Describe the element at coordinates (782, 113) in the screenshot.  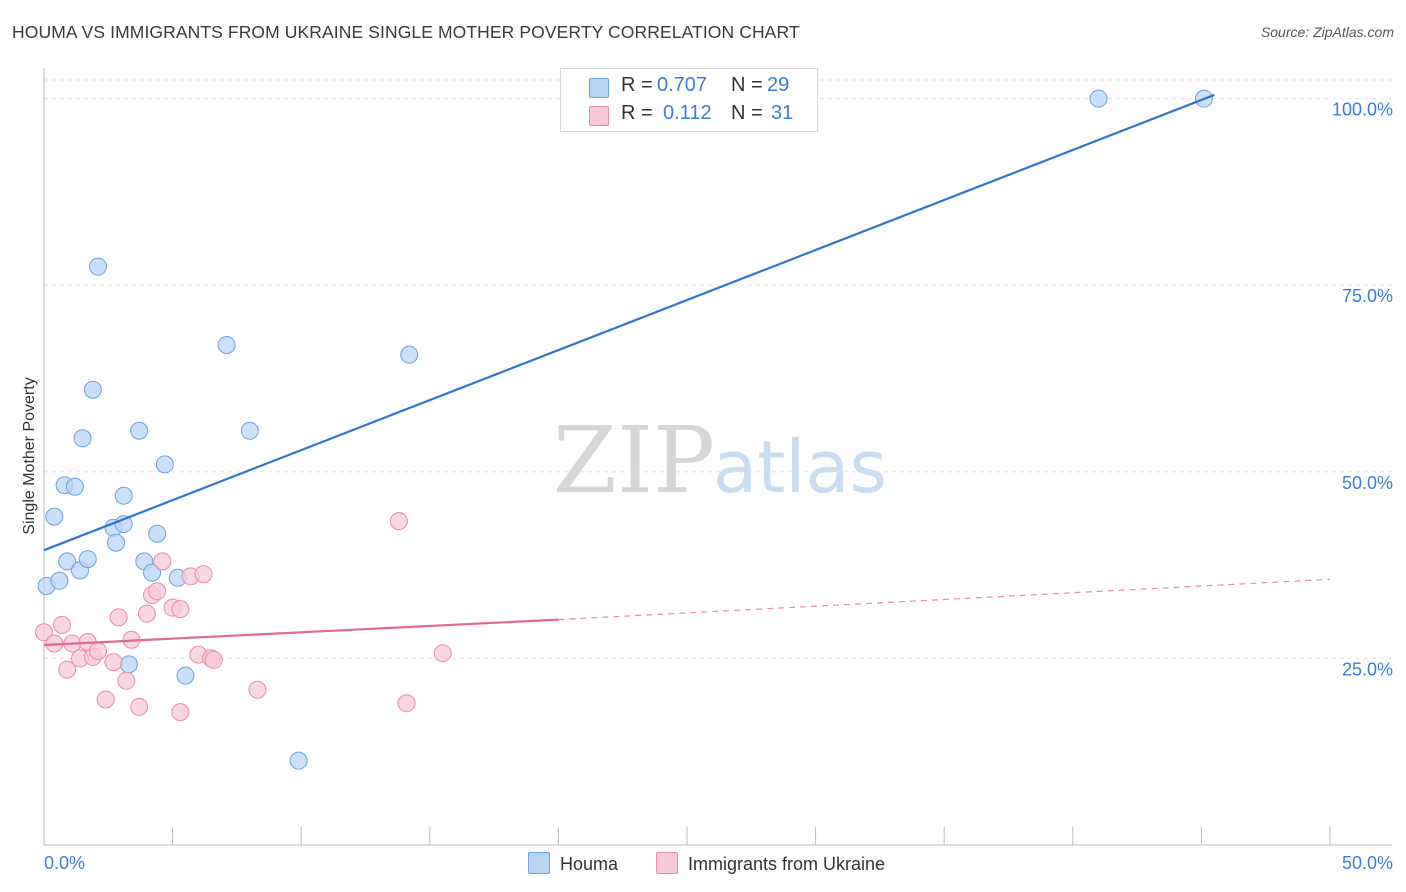
I see `legend-n-value: 31` at that location.